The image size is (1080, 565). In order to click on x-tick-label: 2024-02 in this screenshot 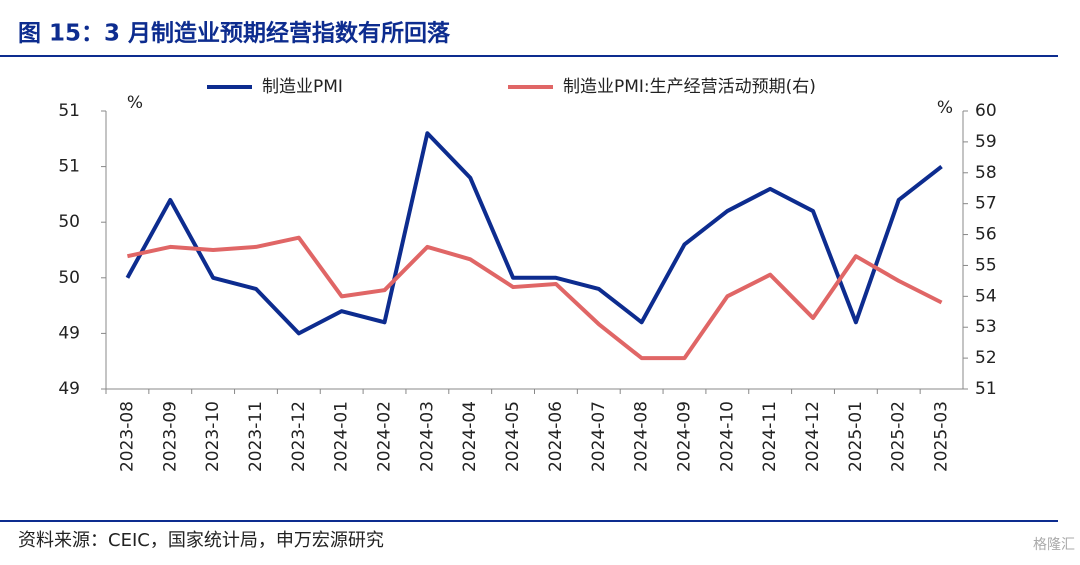, I will do `click(385, 436)`.